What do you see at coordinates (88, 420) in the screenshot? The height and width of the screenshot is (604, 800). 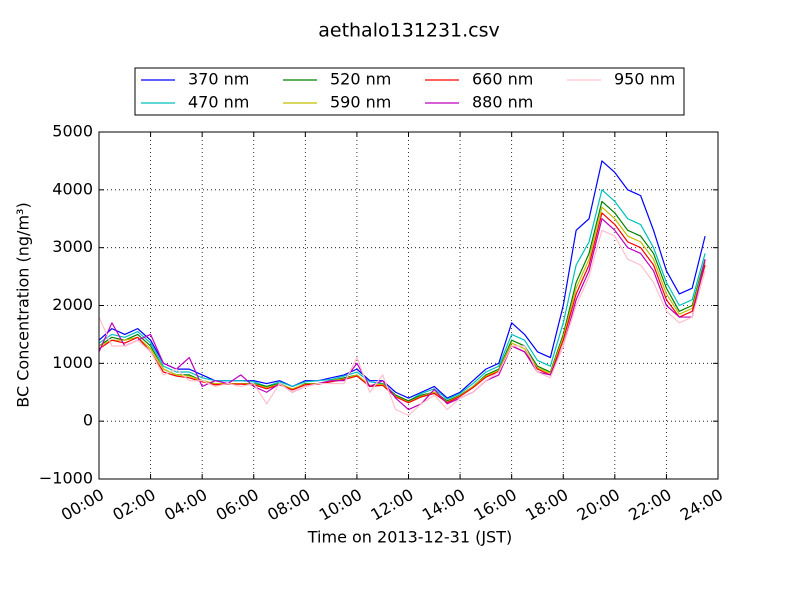 I see `y-tick-label: 0` at bounding box center [88, 420].